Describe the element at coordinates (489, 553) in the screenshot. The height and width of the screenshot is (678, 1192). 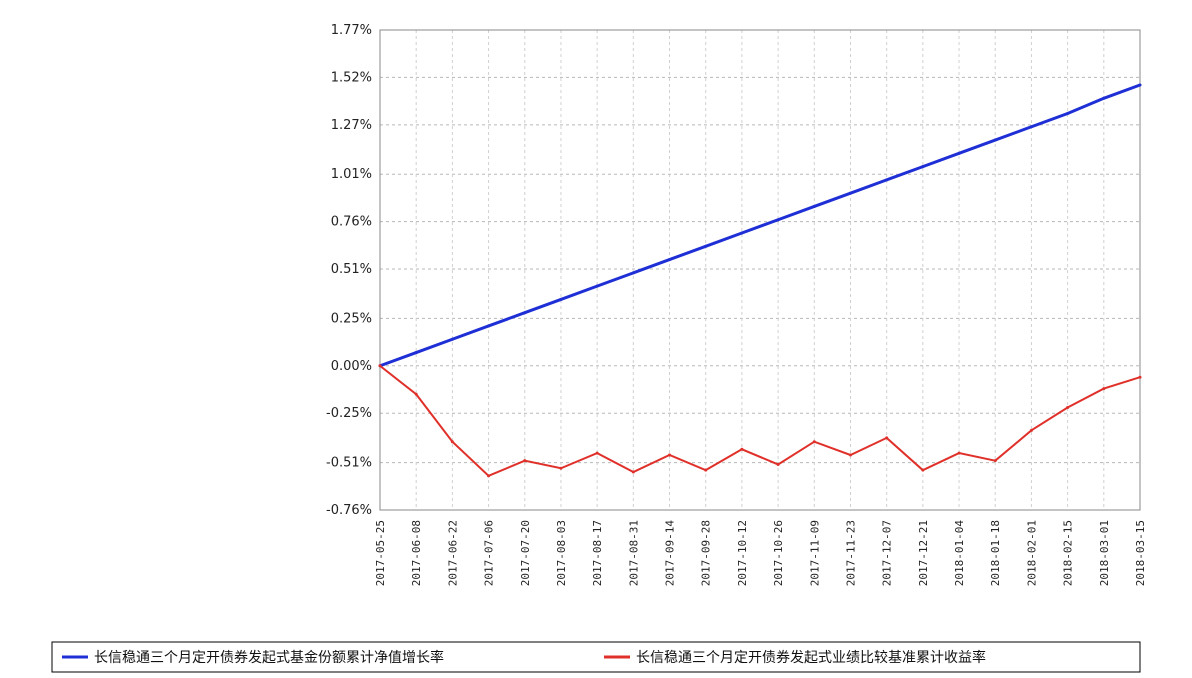
I see `x-tick-label: 2017-07-06` at that location.